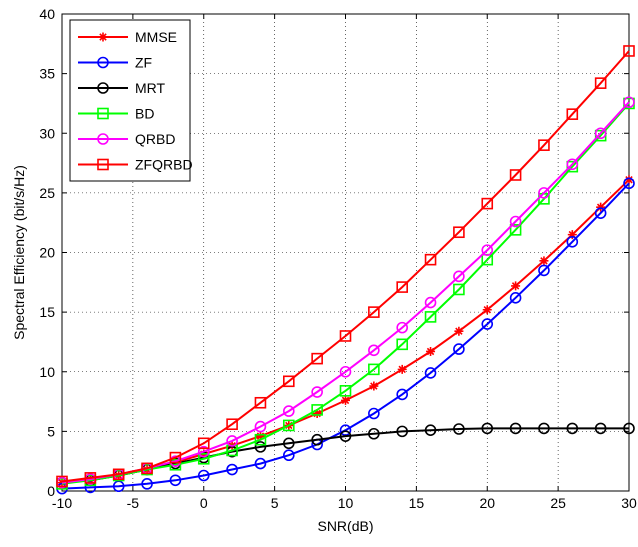  I want to click on legend-item-mrt: MRT, so click(122, 88).